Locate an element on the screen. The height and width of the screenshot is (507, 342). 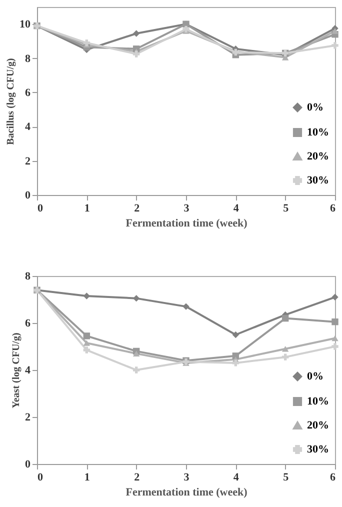
y-tick-label: 10 is located at coordinates (25, 24).